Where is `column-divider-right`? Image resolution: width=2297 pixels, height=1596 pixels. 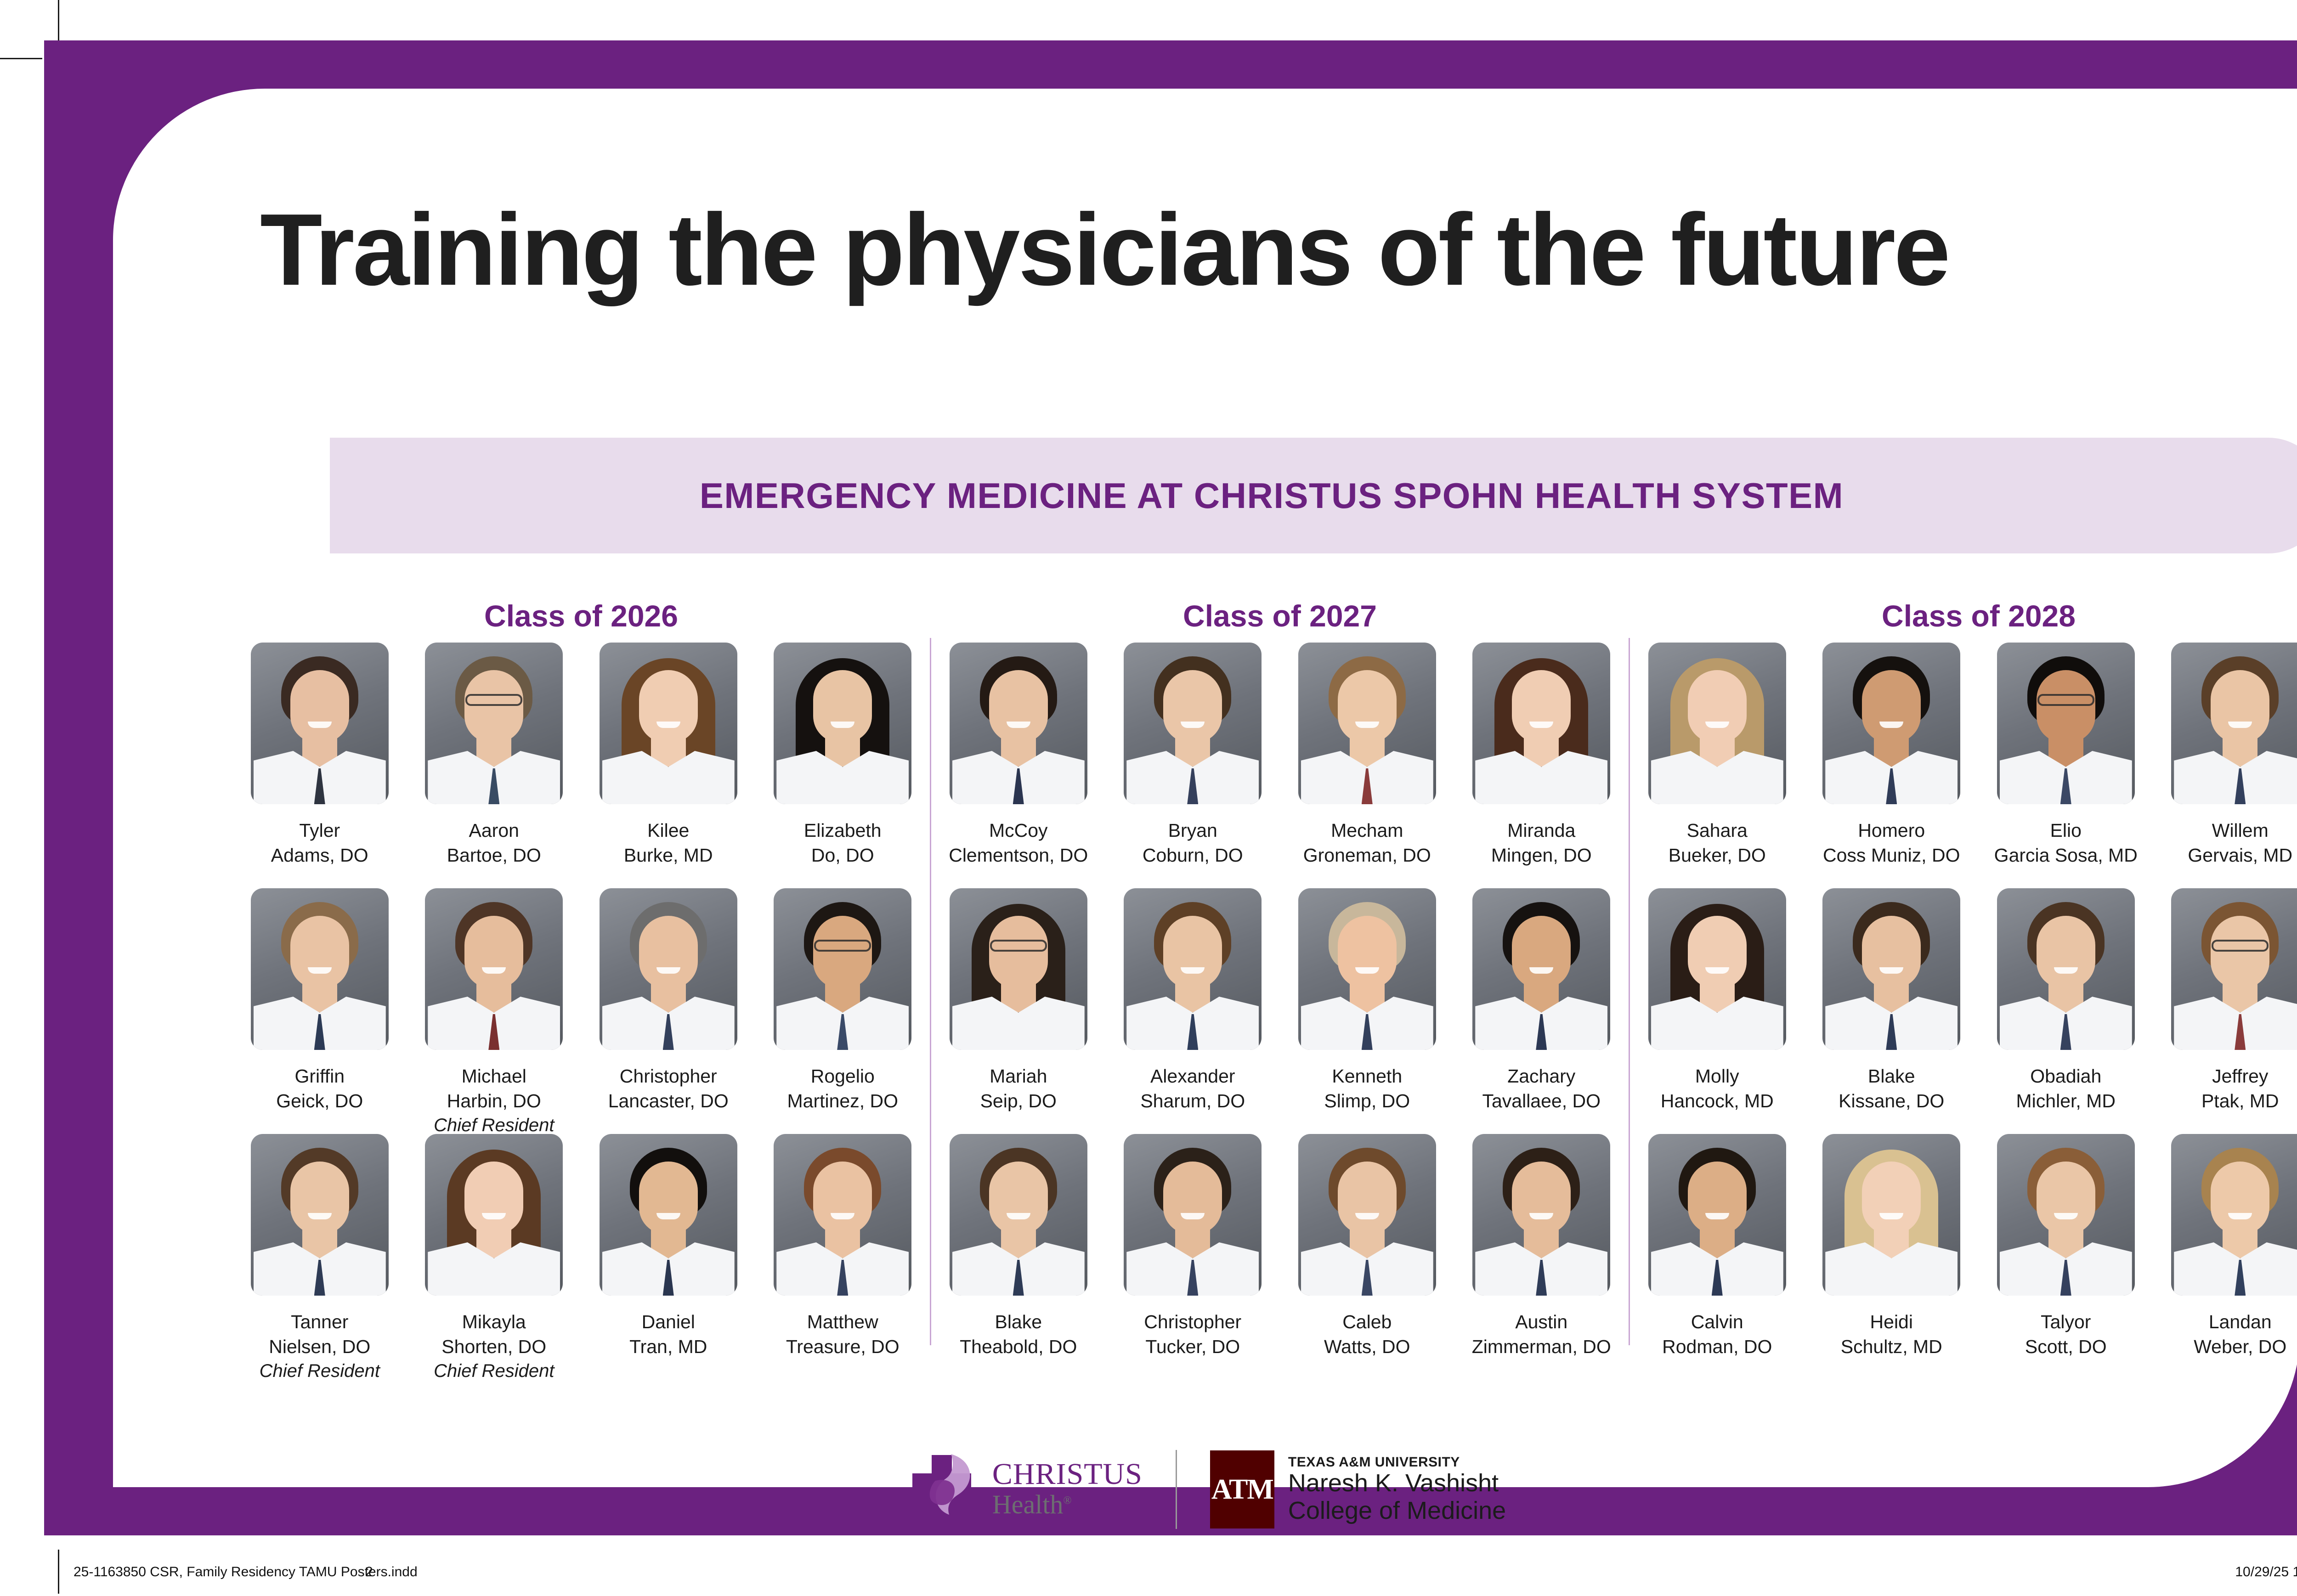
column-divider-right is located at coordinates (1629, 991).